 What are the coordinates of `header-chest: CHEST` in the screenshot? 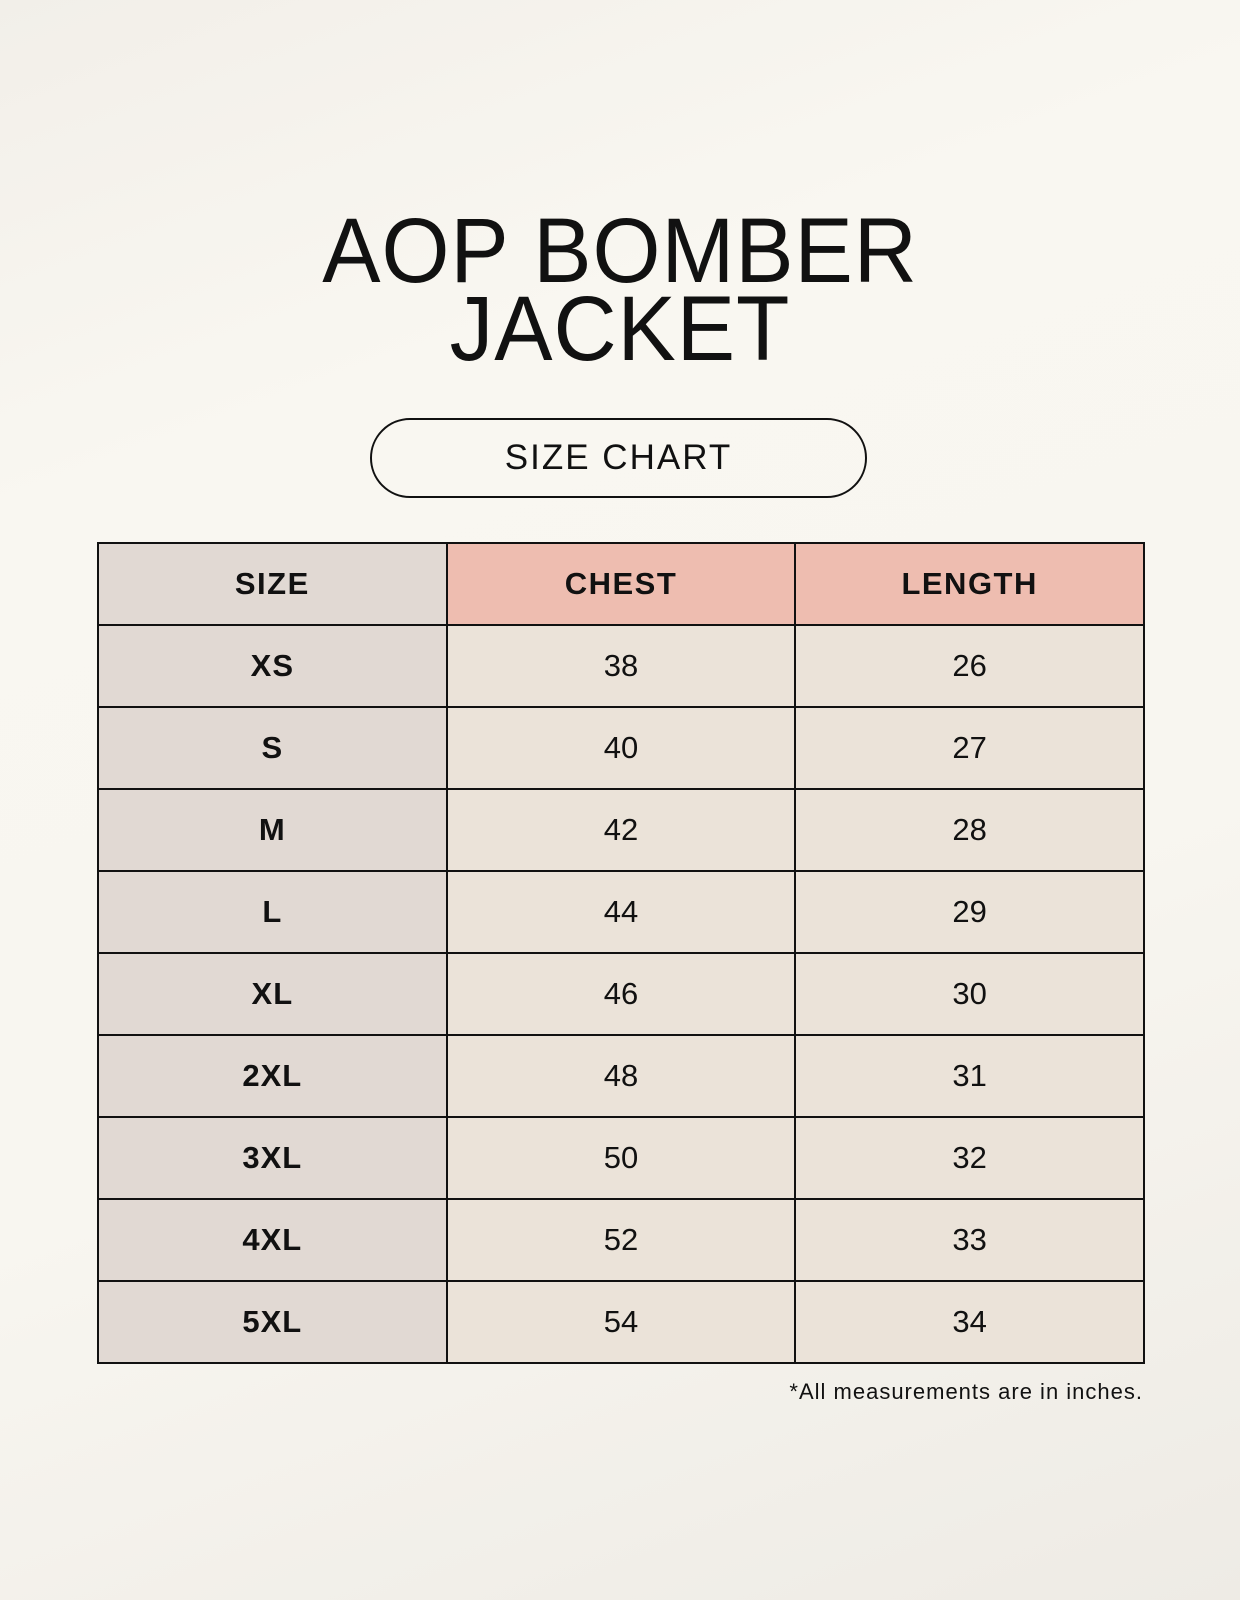 It's located at (621, 584).